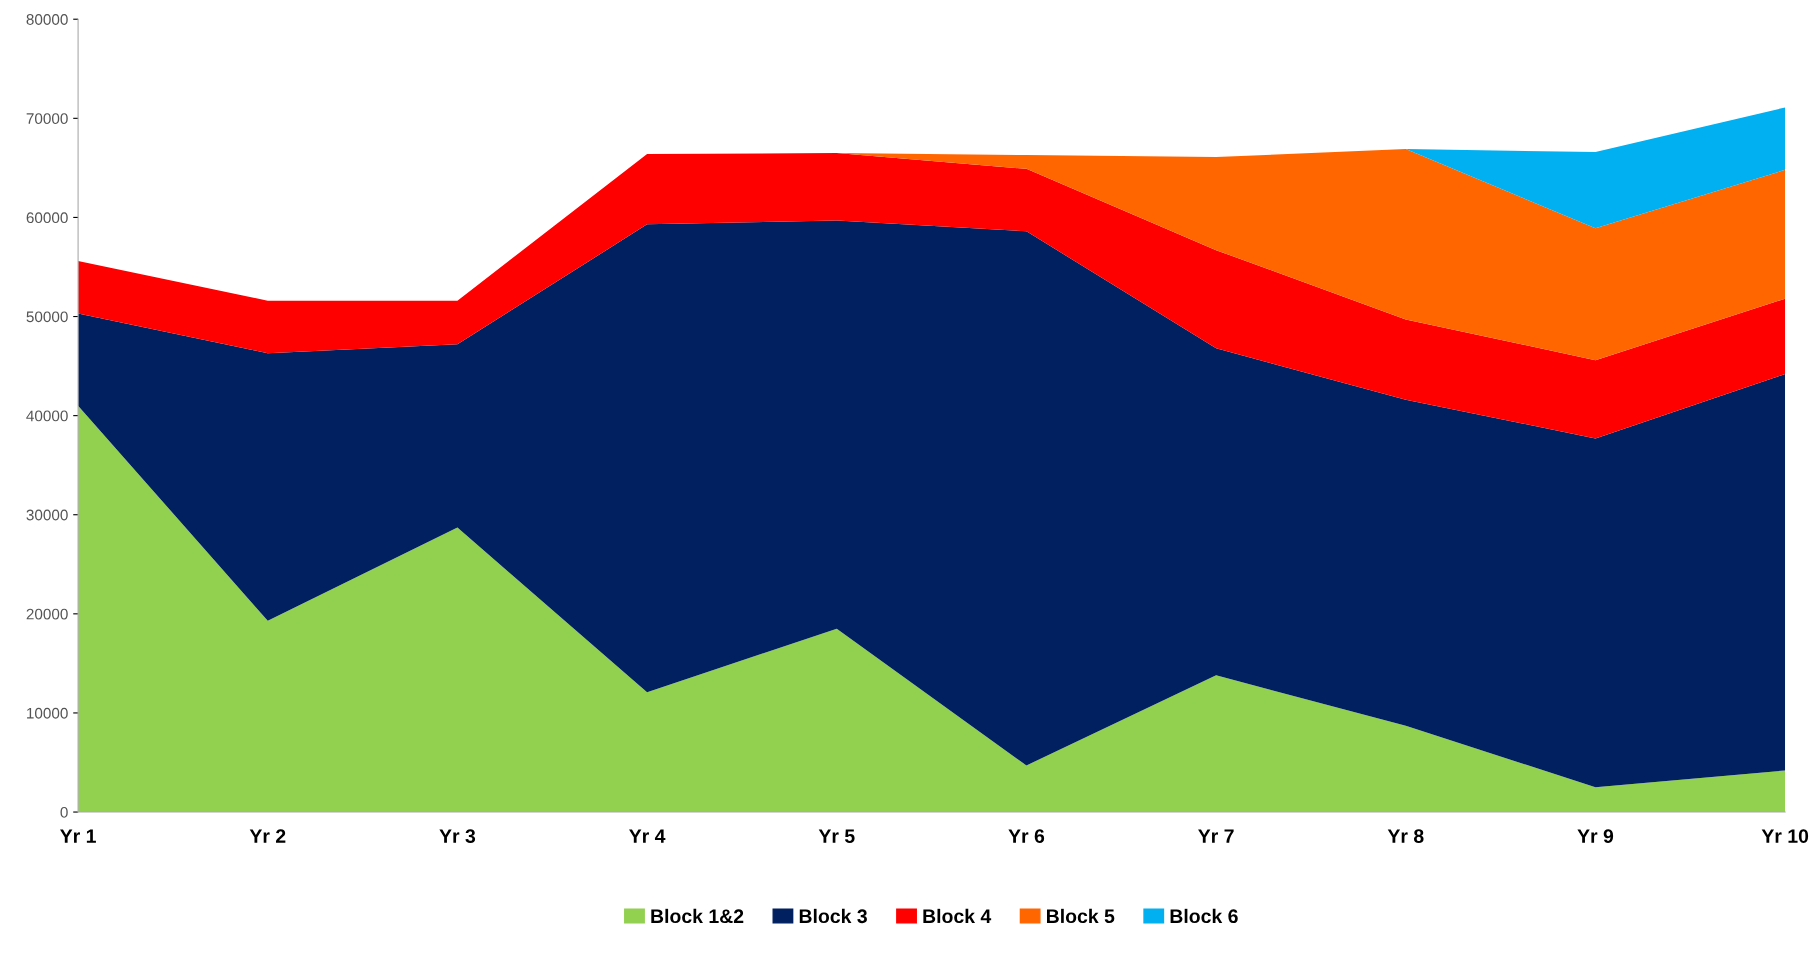  Describe the element at coordinates (47, 713) in the screenshot. I see `y-tick-label: 10000` at that location.